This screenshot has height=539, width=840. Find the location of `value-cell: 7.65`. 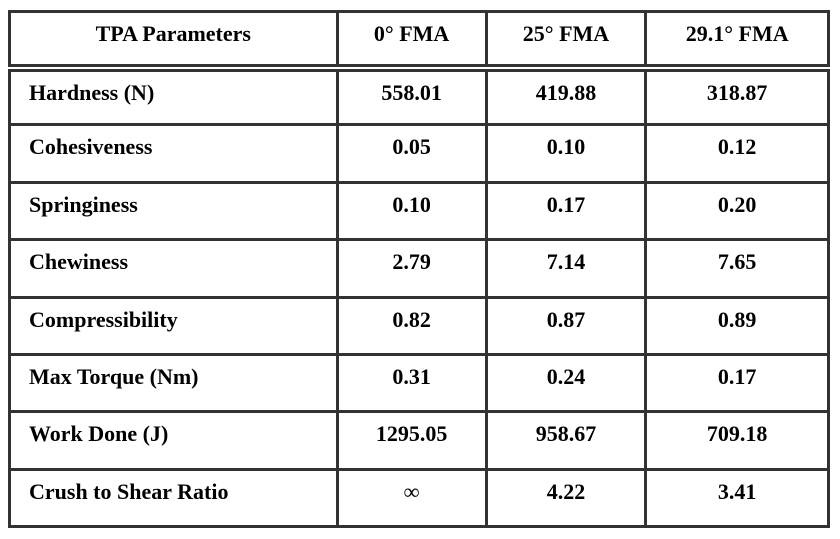

value-cell: 7.65 is located at coordinates (737, 268).